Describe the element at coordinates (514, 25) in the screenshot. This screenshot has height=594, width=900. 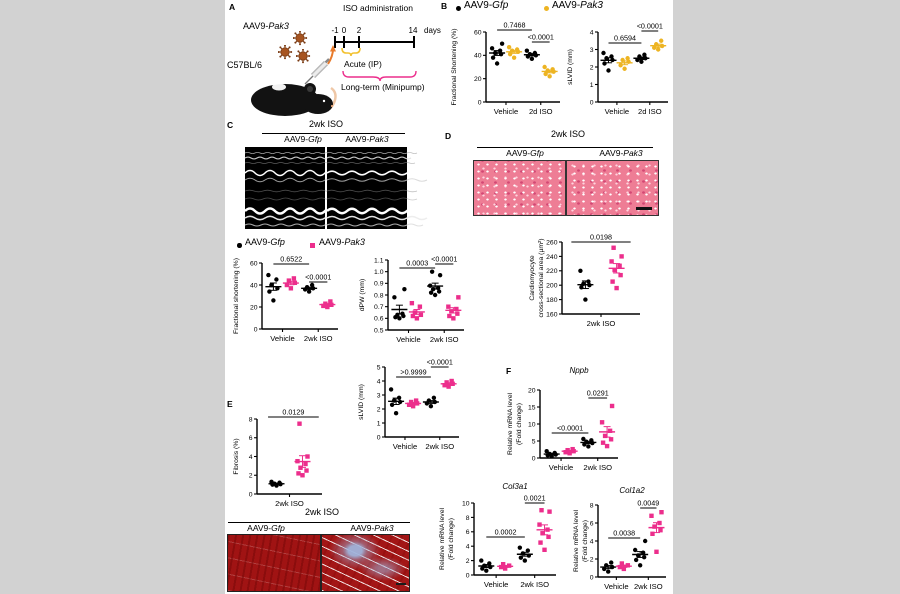
I see `svg-text: 0.7468` at that location.